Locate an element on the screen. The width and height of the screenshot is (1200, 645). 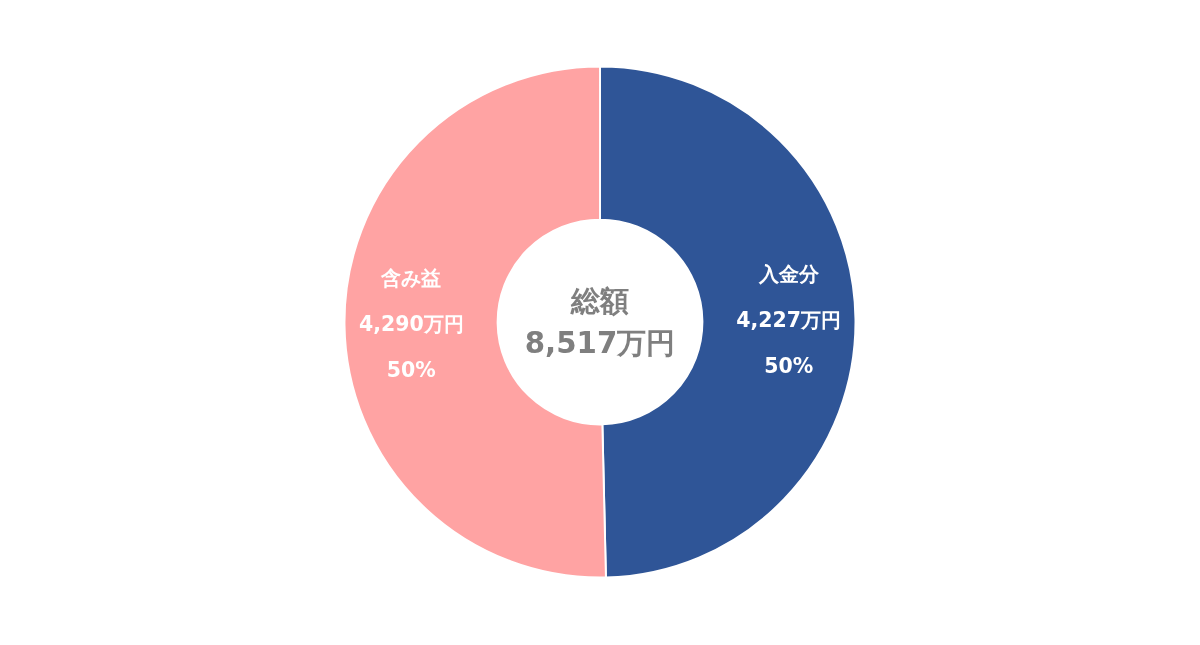
text: 8,517万円 is located at coordinates (600, 343).